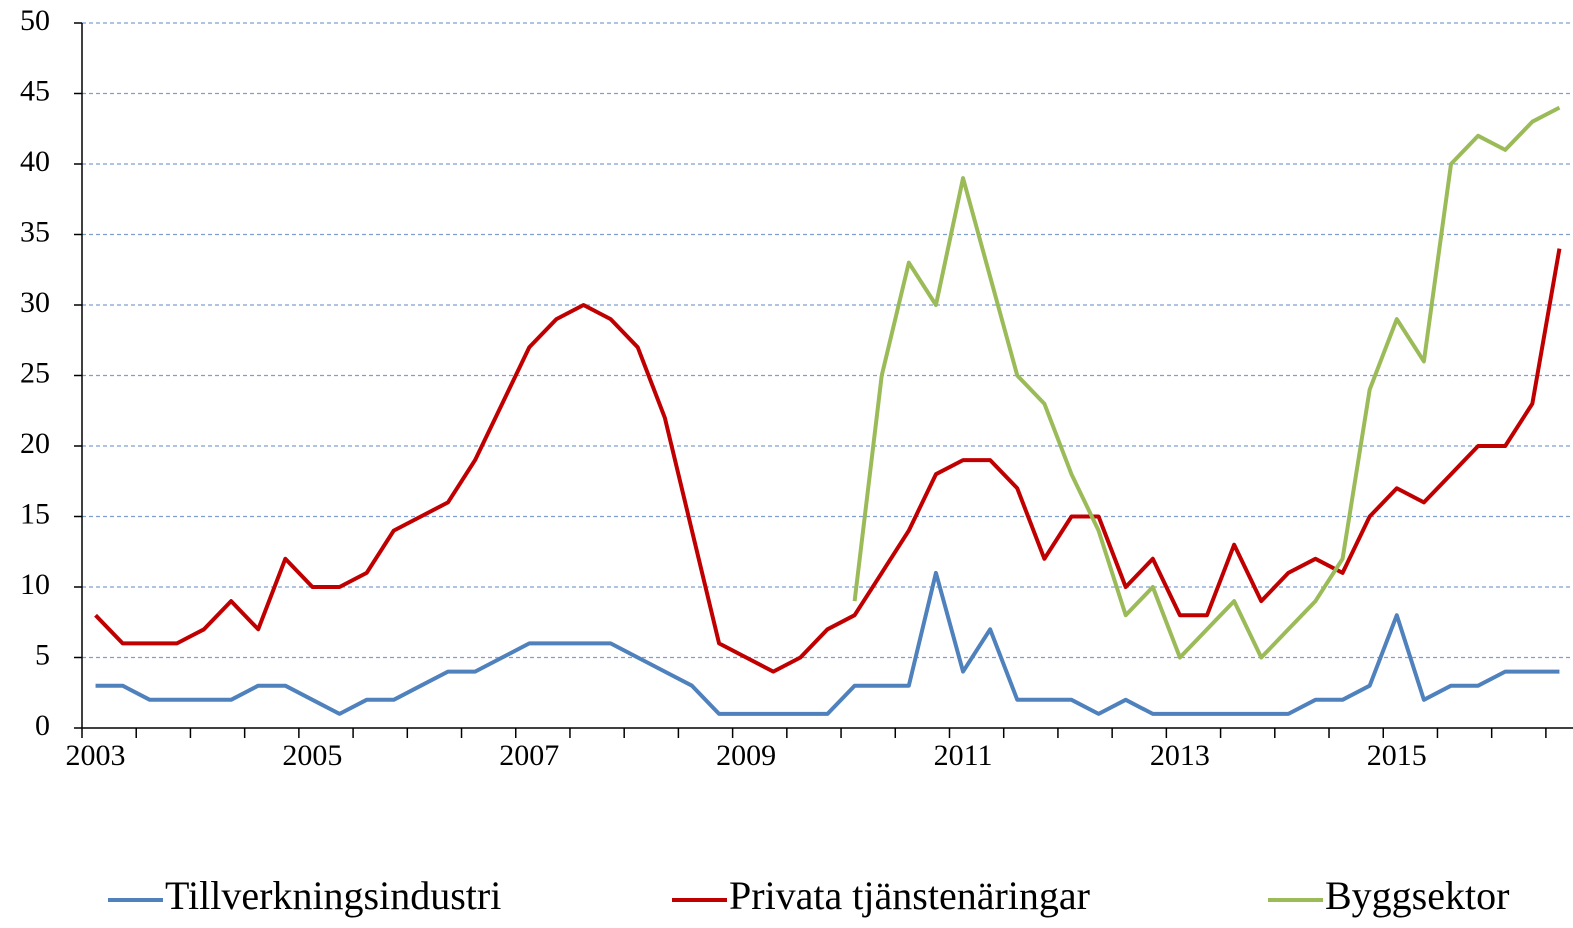  I want to click on x-tick-label: 2005, so click(312, 755).